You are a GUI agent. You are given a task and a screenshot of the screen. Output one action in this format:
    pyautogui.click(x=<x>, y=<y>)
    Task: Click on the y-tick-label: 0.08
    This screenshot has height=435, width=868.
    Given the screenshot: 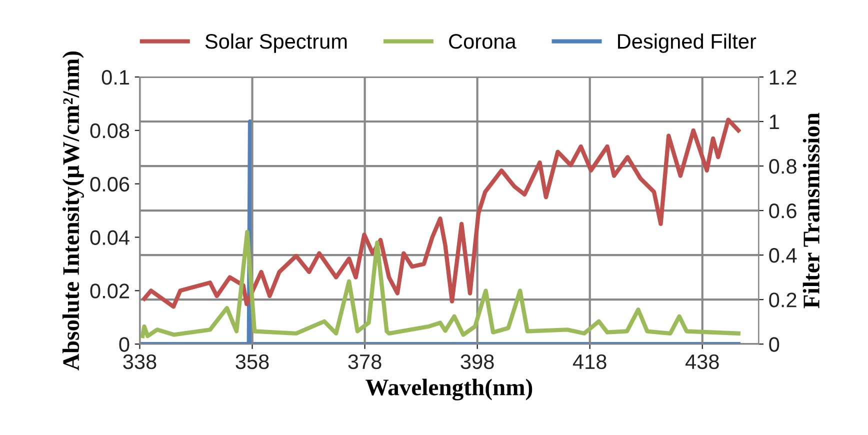 What is the action you would take?
    pyautogui.click(x=110, y=130)
    